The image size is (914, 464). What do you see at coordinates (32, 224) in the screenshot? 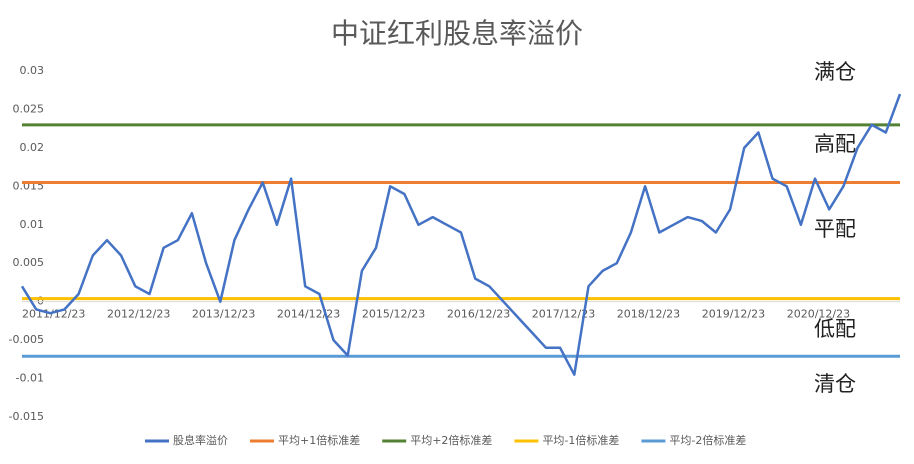
I see `y-tick-label: 0.01` at bounding box center [32, 224].